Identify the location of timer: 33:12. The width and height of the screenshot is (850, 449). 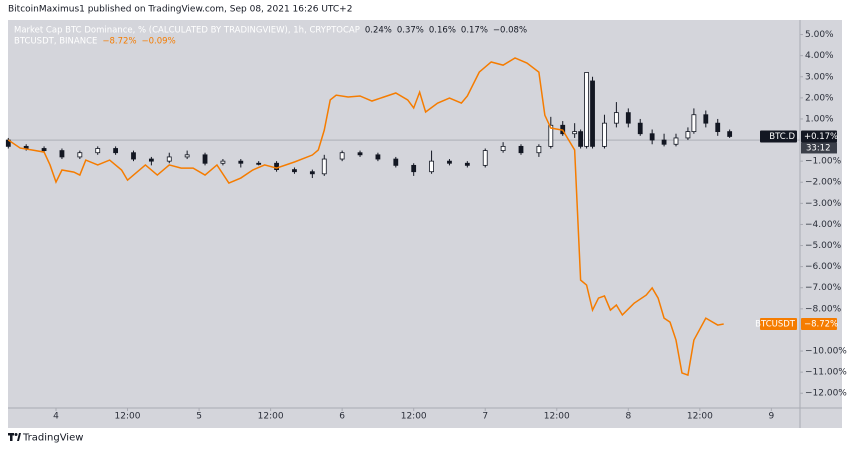
(818, 148).